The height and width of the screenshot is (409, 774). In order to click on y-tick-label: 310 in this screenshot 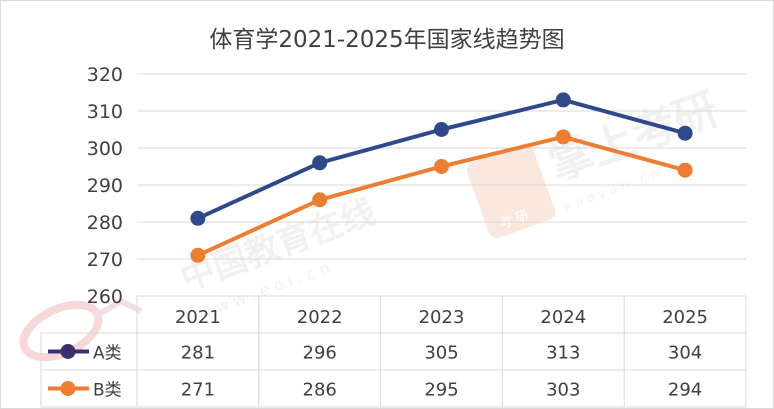, I will do `click(105, 112)`.